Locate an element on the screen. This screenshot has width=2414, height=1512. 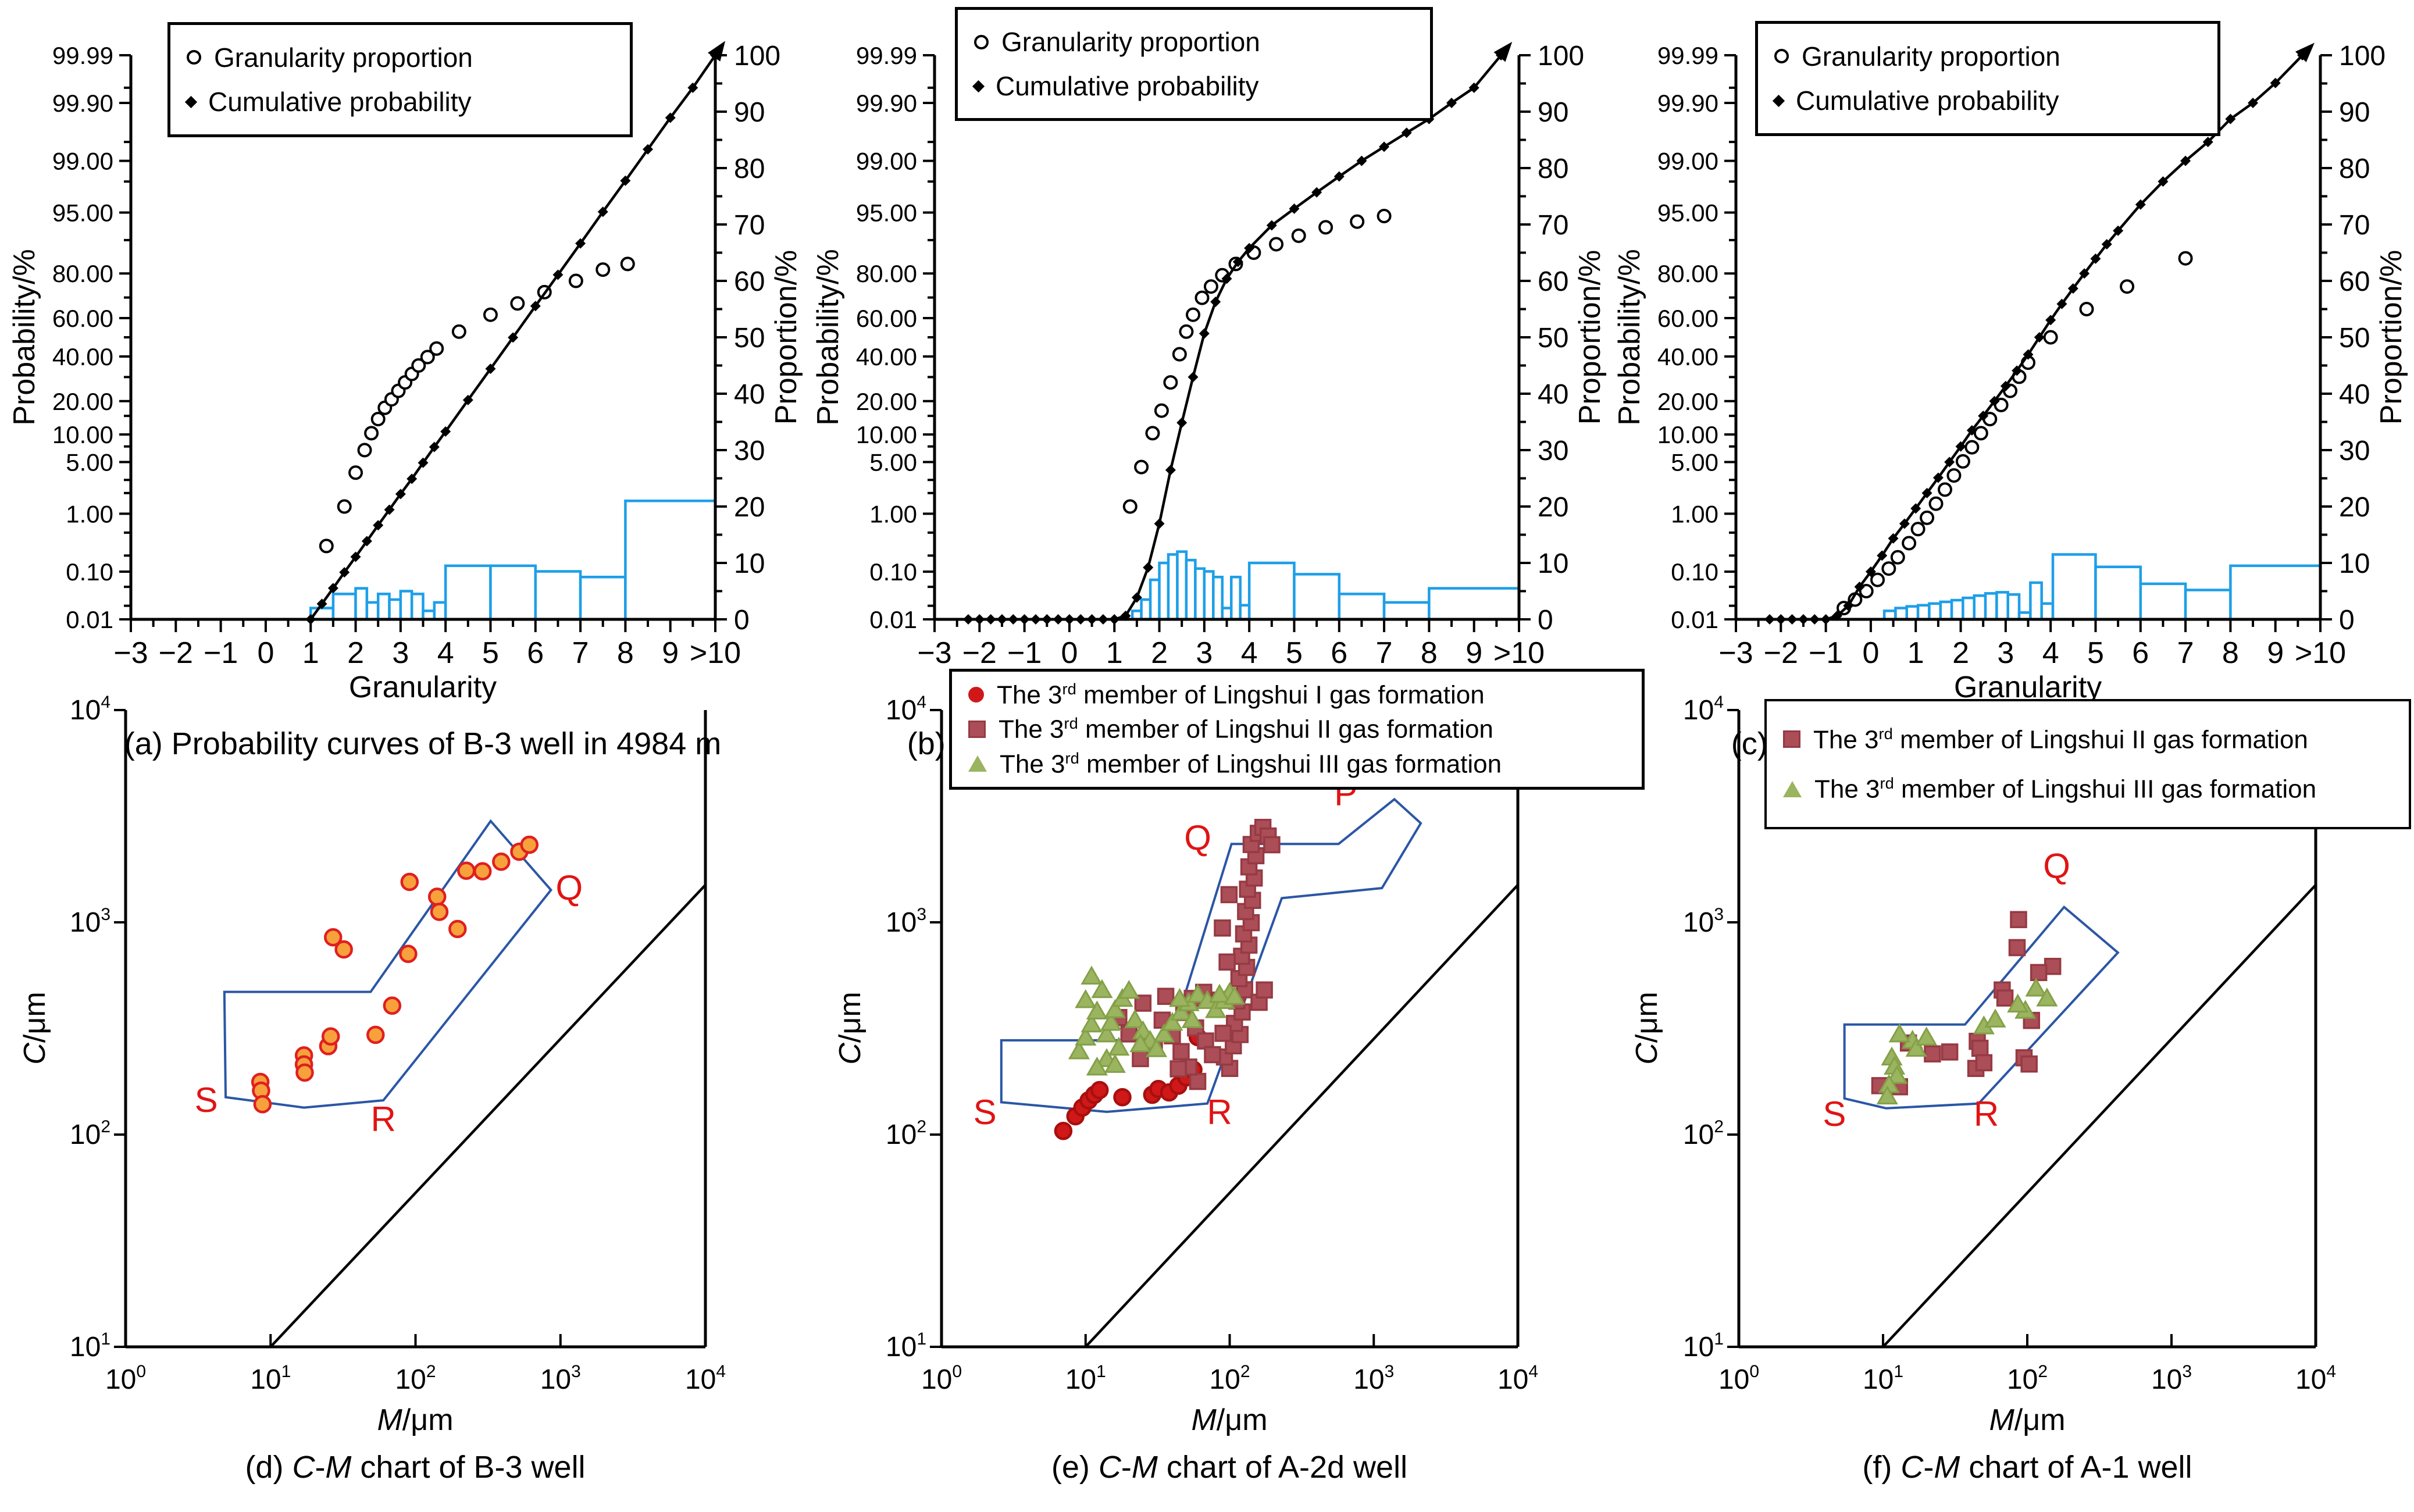
legend-item: Cumulative probability is located at coordinates (1992, 100).